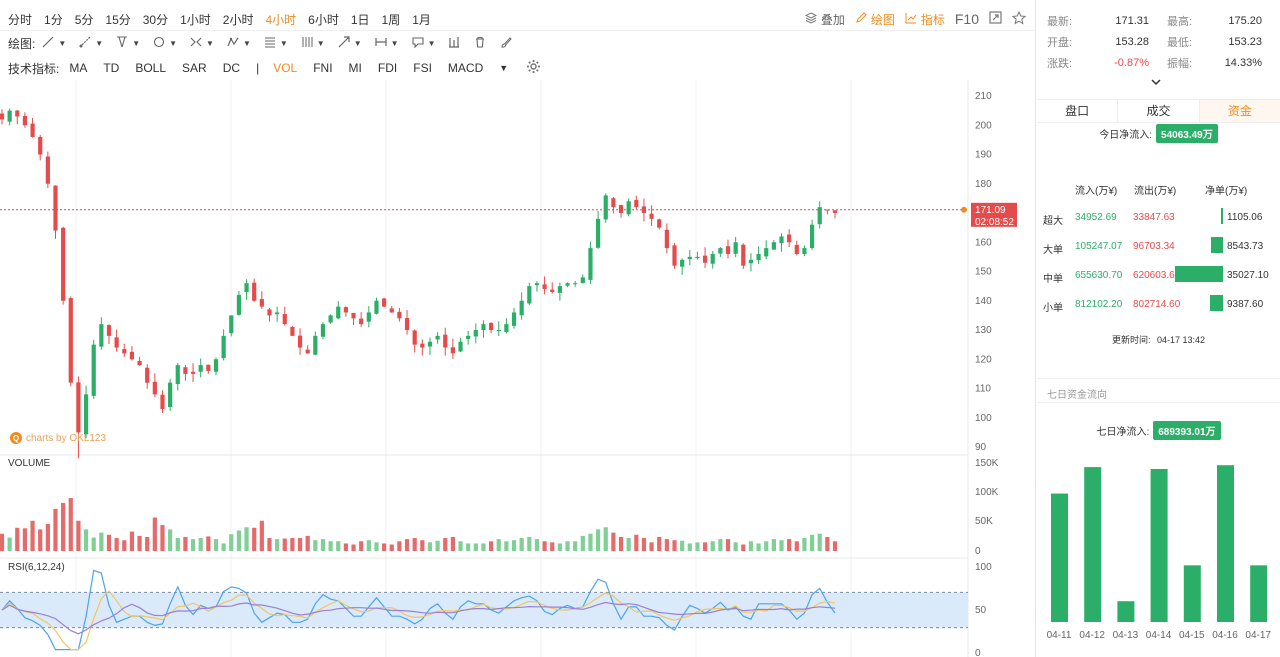  What do you see at coordinates (391, 19) in the screenshot?
I see `timeframe-10: 1周` at bounding box center [391, 19].